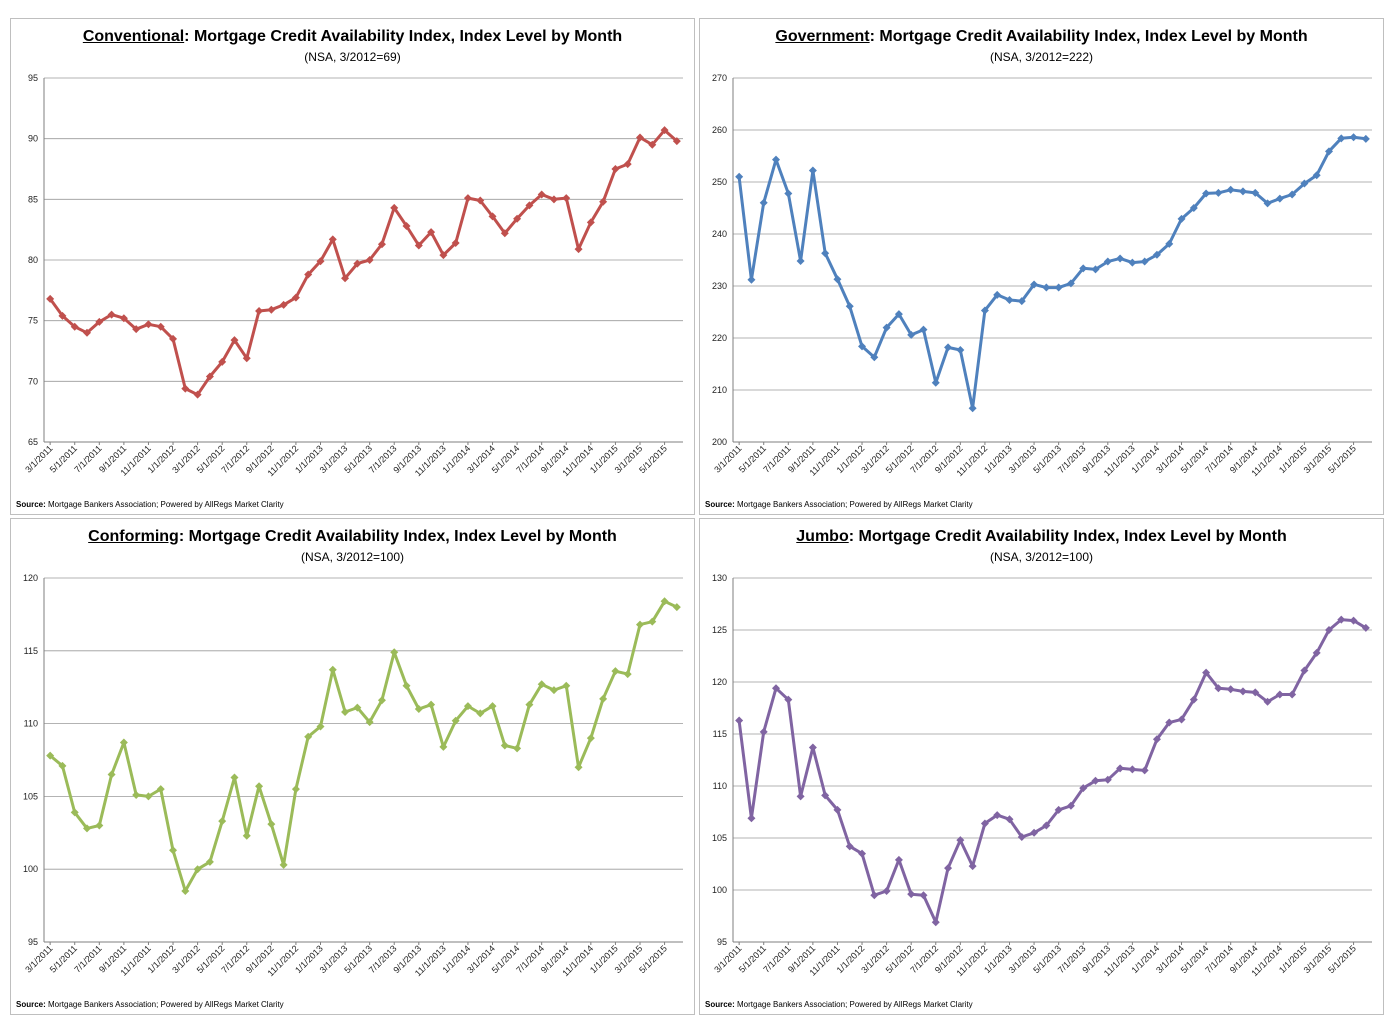 The image size is (1394, 1023). I want to click on title-segment: Conforming, so click(133, 536).